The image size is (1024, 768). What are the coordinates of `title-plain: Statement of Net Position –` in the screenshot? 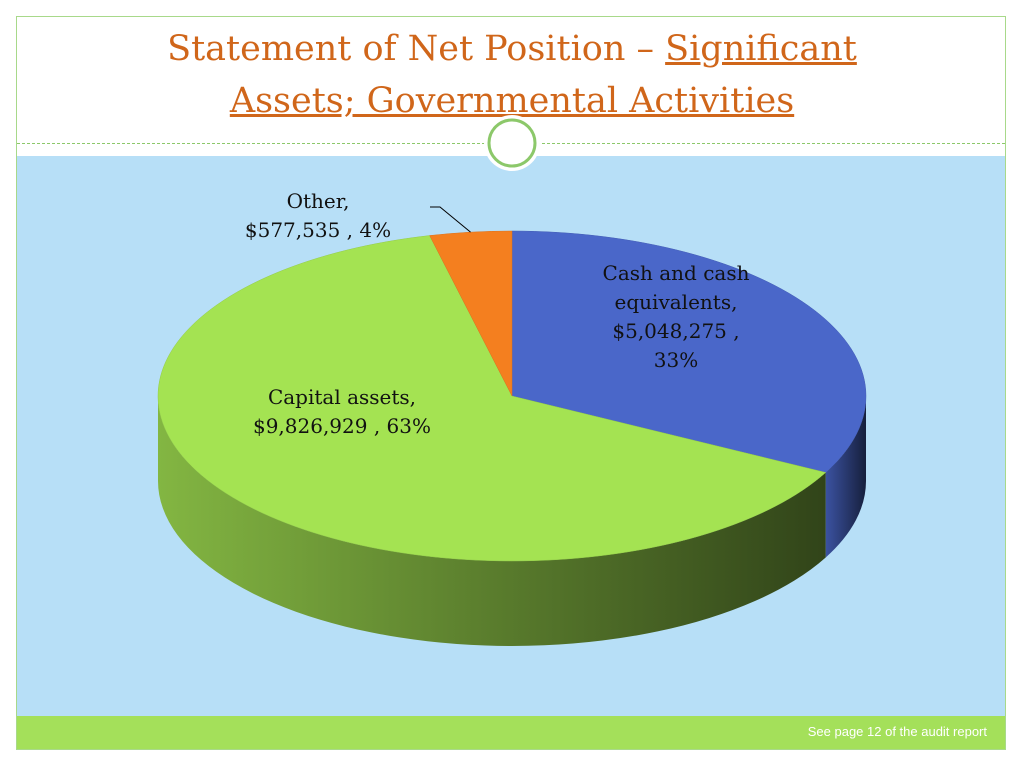 It's located at (416, 49).